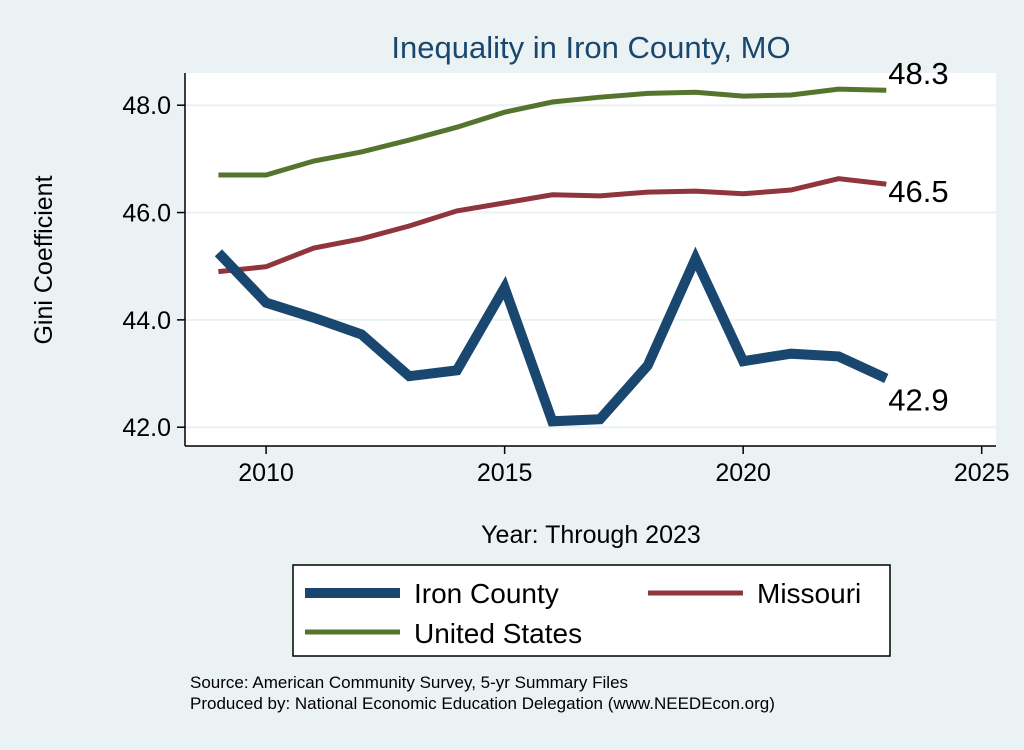 This screenshot has width=1024, height=750. Describe the element at coordinates (486, 593) in the screenshot. I see `legend-label-iron-county: Iron County` at that location.